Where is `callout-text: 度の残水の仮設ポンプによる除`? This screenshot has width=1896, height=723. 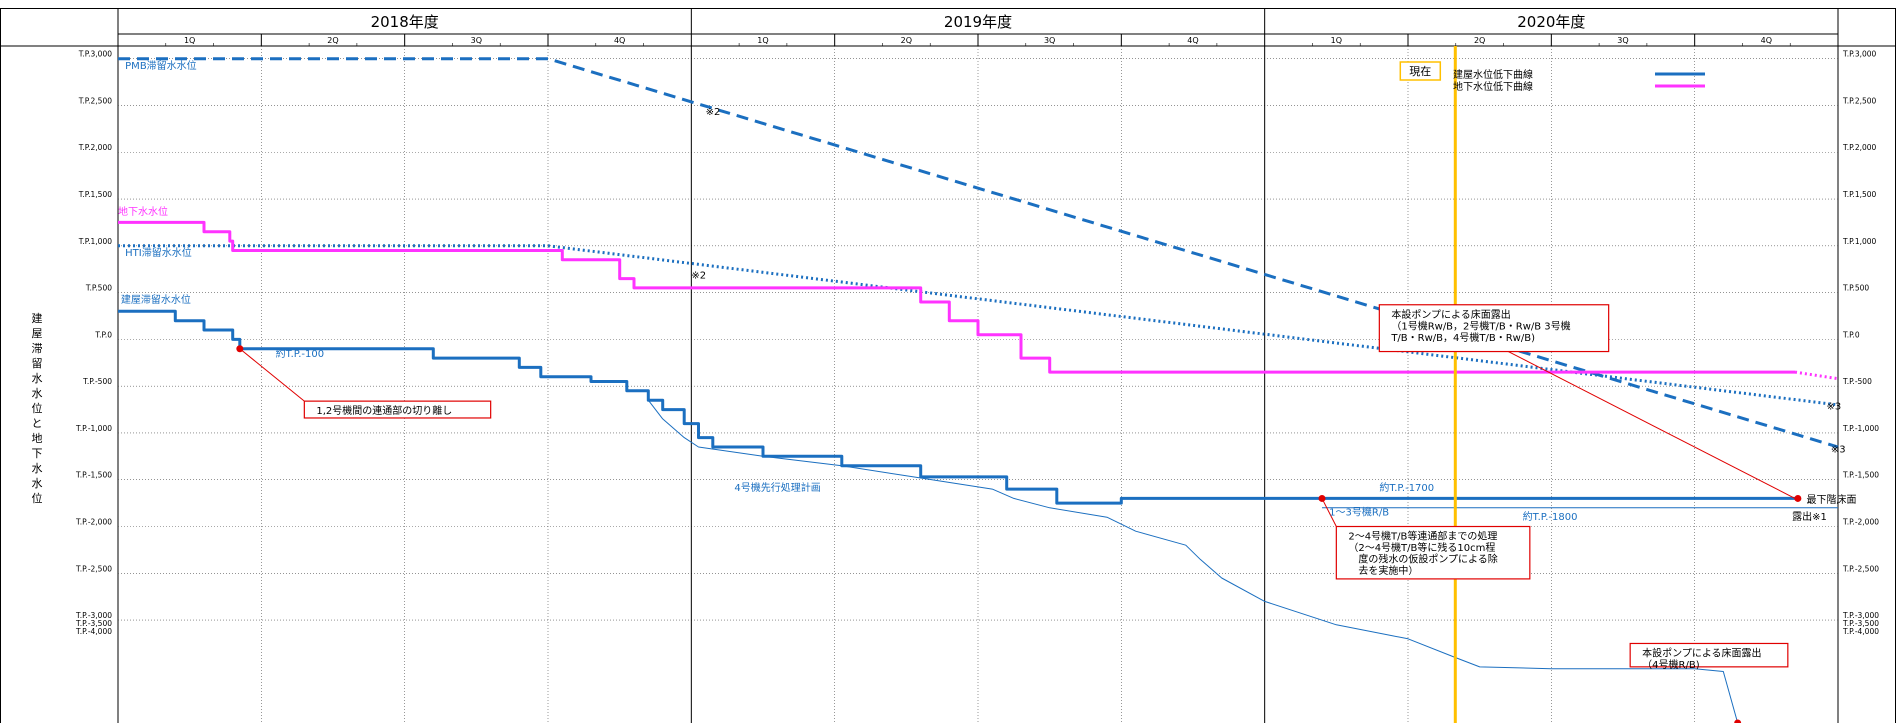
callout-text: 度の残水の仮設ポンプによる除 is located at coordinates (1422, 559).